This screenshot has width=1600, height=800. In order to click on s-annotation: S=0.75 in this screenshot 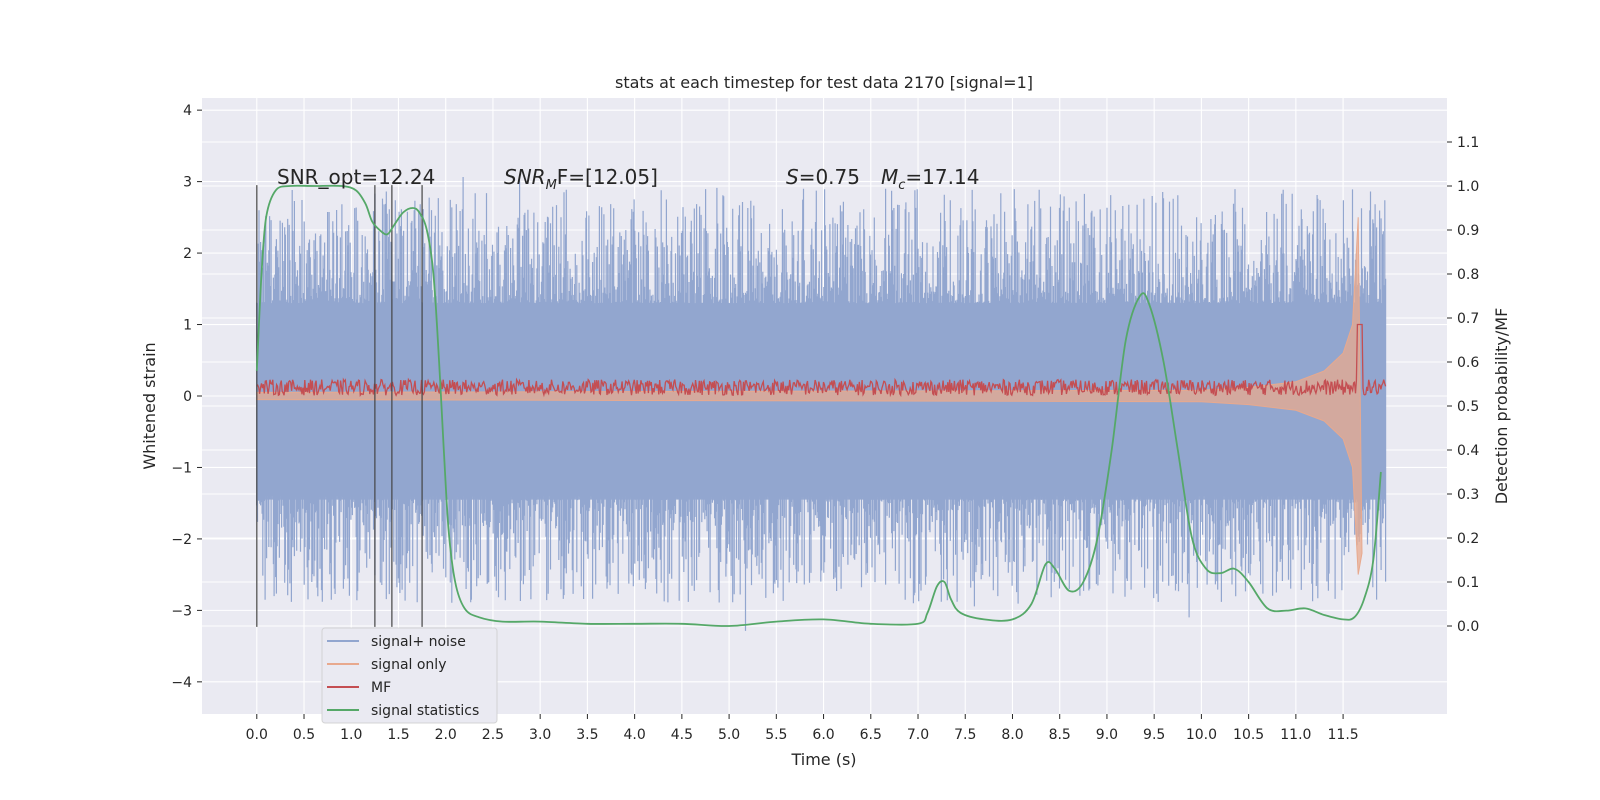, I will do `click(823, 177)`.